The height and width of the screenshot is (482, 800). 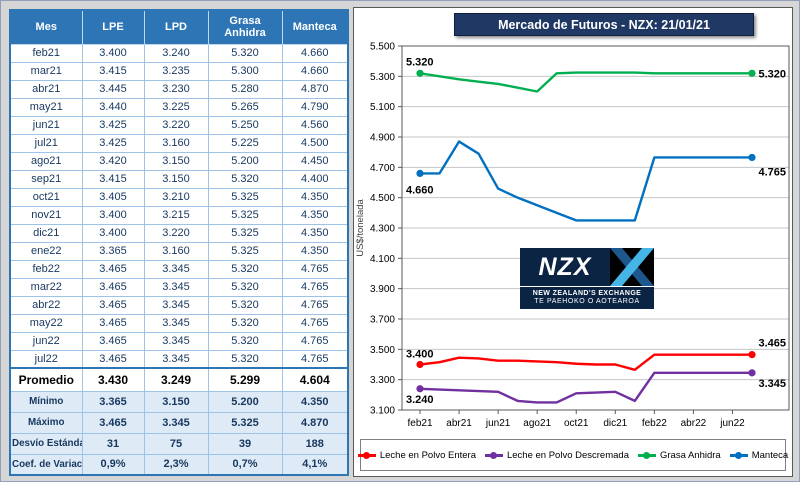 I want to click on value-cell: 5.300, so click(x=245, y=71).